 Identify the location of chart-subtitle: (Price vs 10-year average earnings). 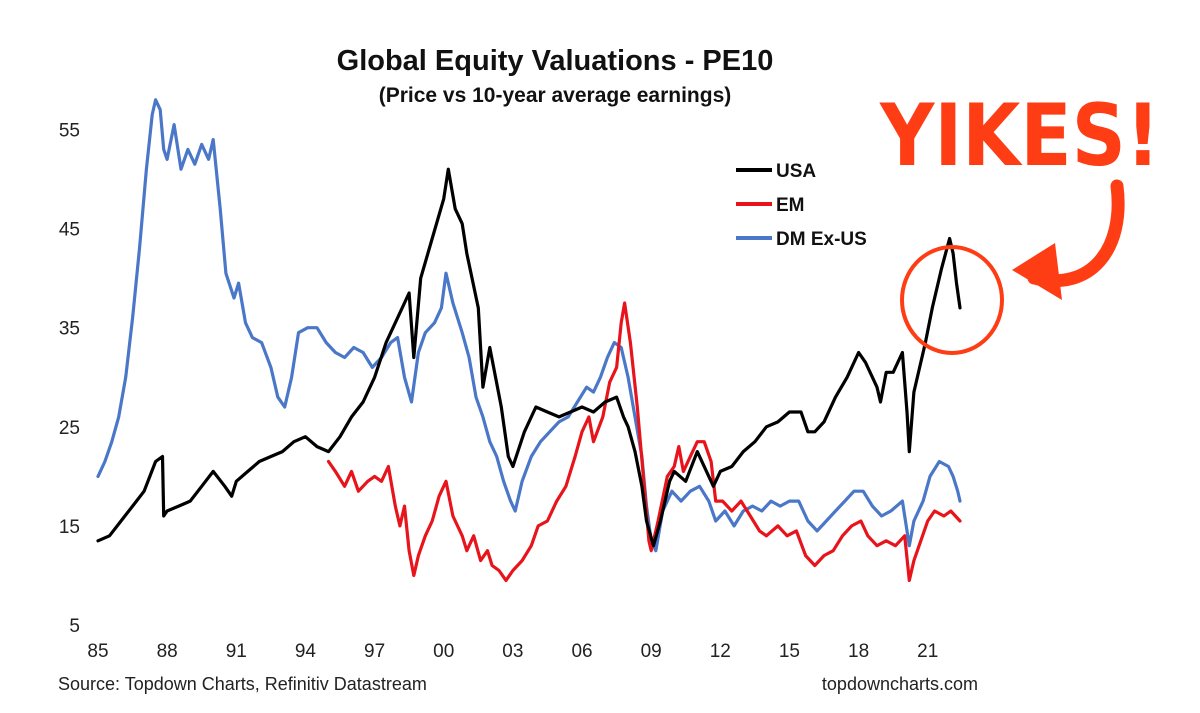
(555, 95).